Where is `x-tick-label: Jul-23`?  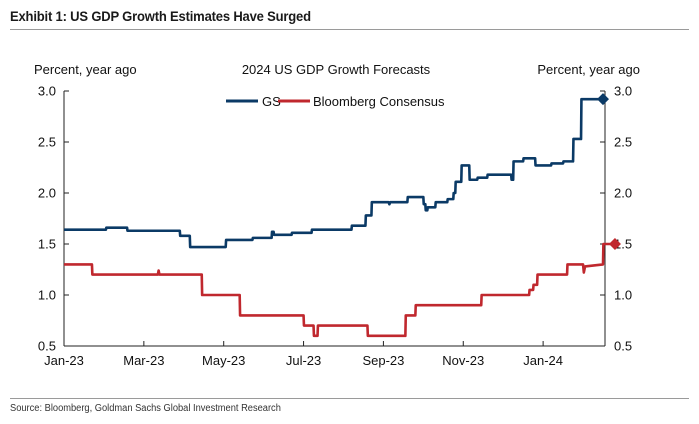 x-tick-label: Jul-23 is located at coordinates (303, 360).